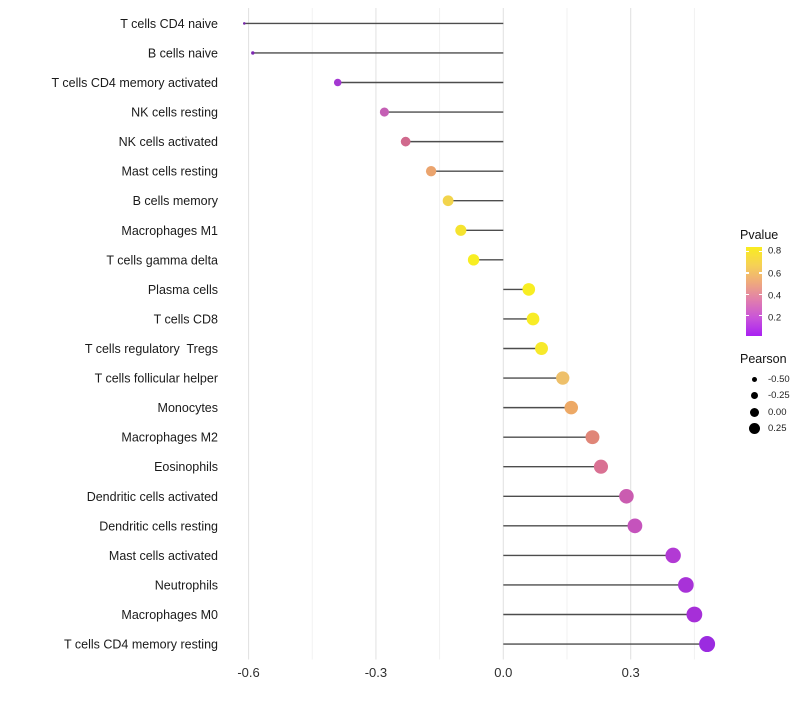  Describe the element at coordinates (759, 235) in the screenshot. I see `pvalue-legend-title: Pvalue` at that location.